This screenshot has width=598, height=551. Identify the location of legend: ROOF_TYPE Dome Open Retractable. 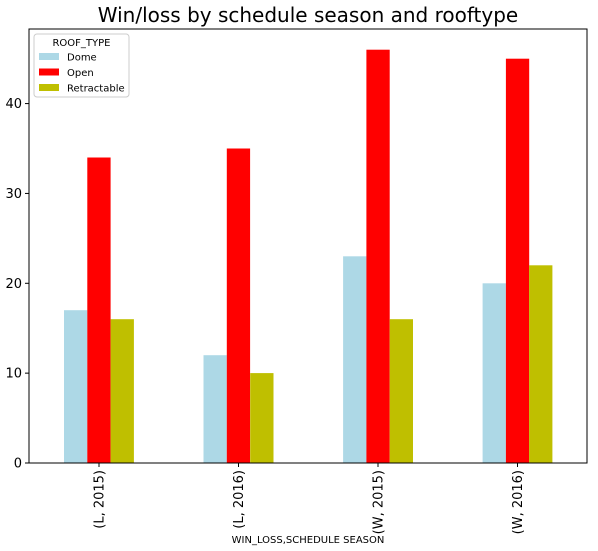
(81, 65).